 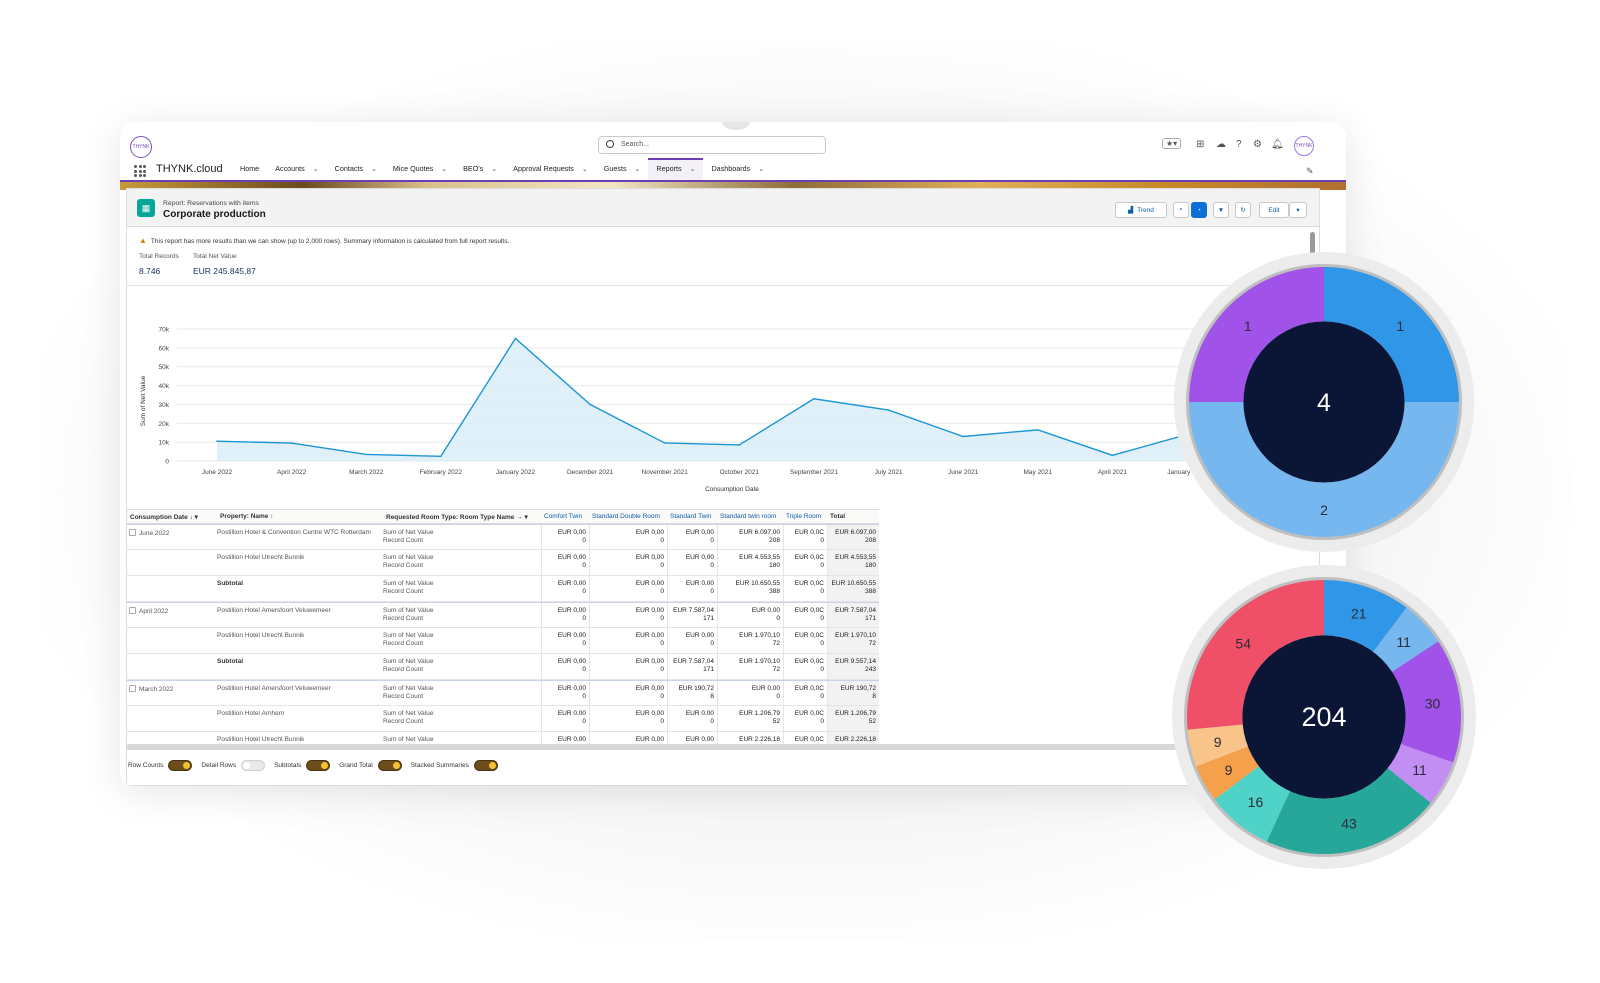 I want to click on value-cell: EUR 0,0C 0, so click(x=805, y=588).